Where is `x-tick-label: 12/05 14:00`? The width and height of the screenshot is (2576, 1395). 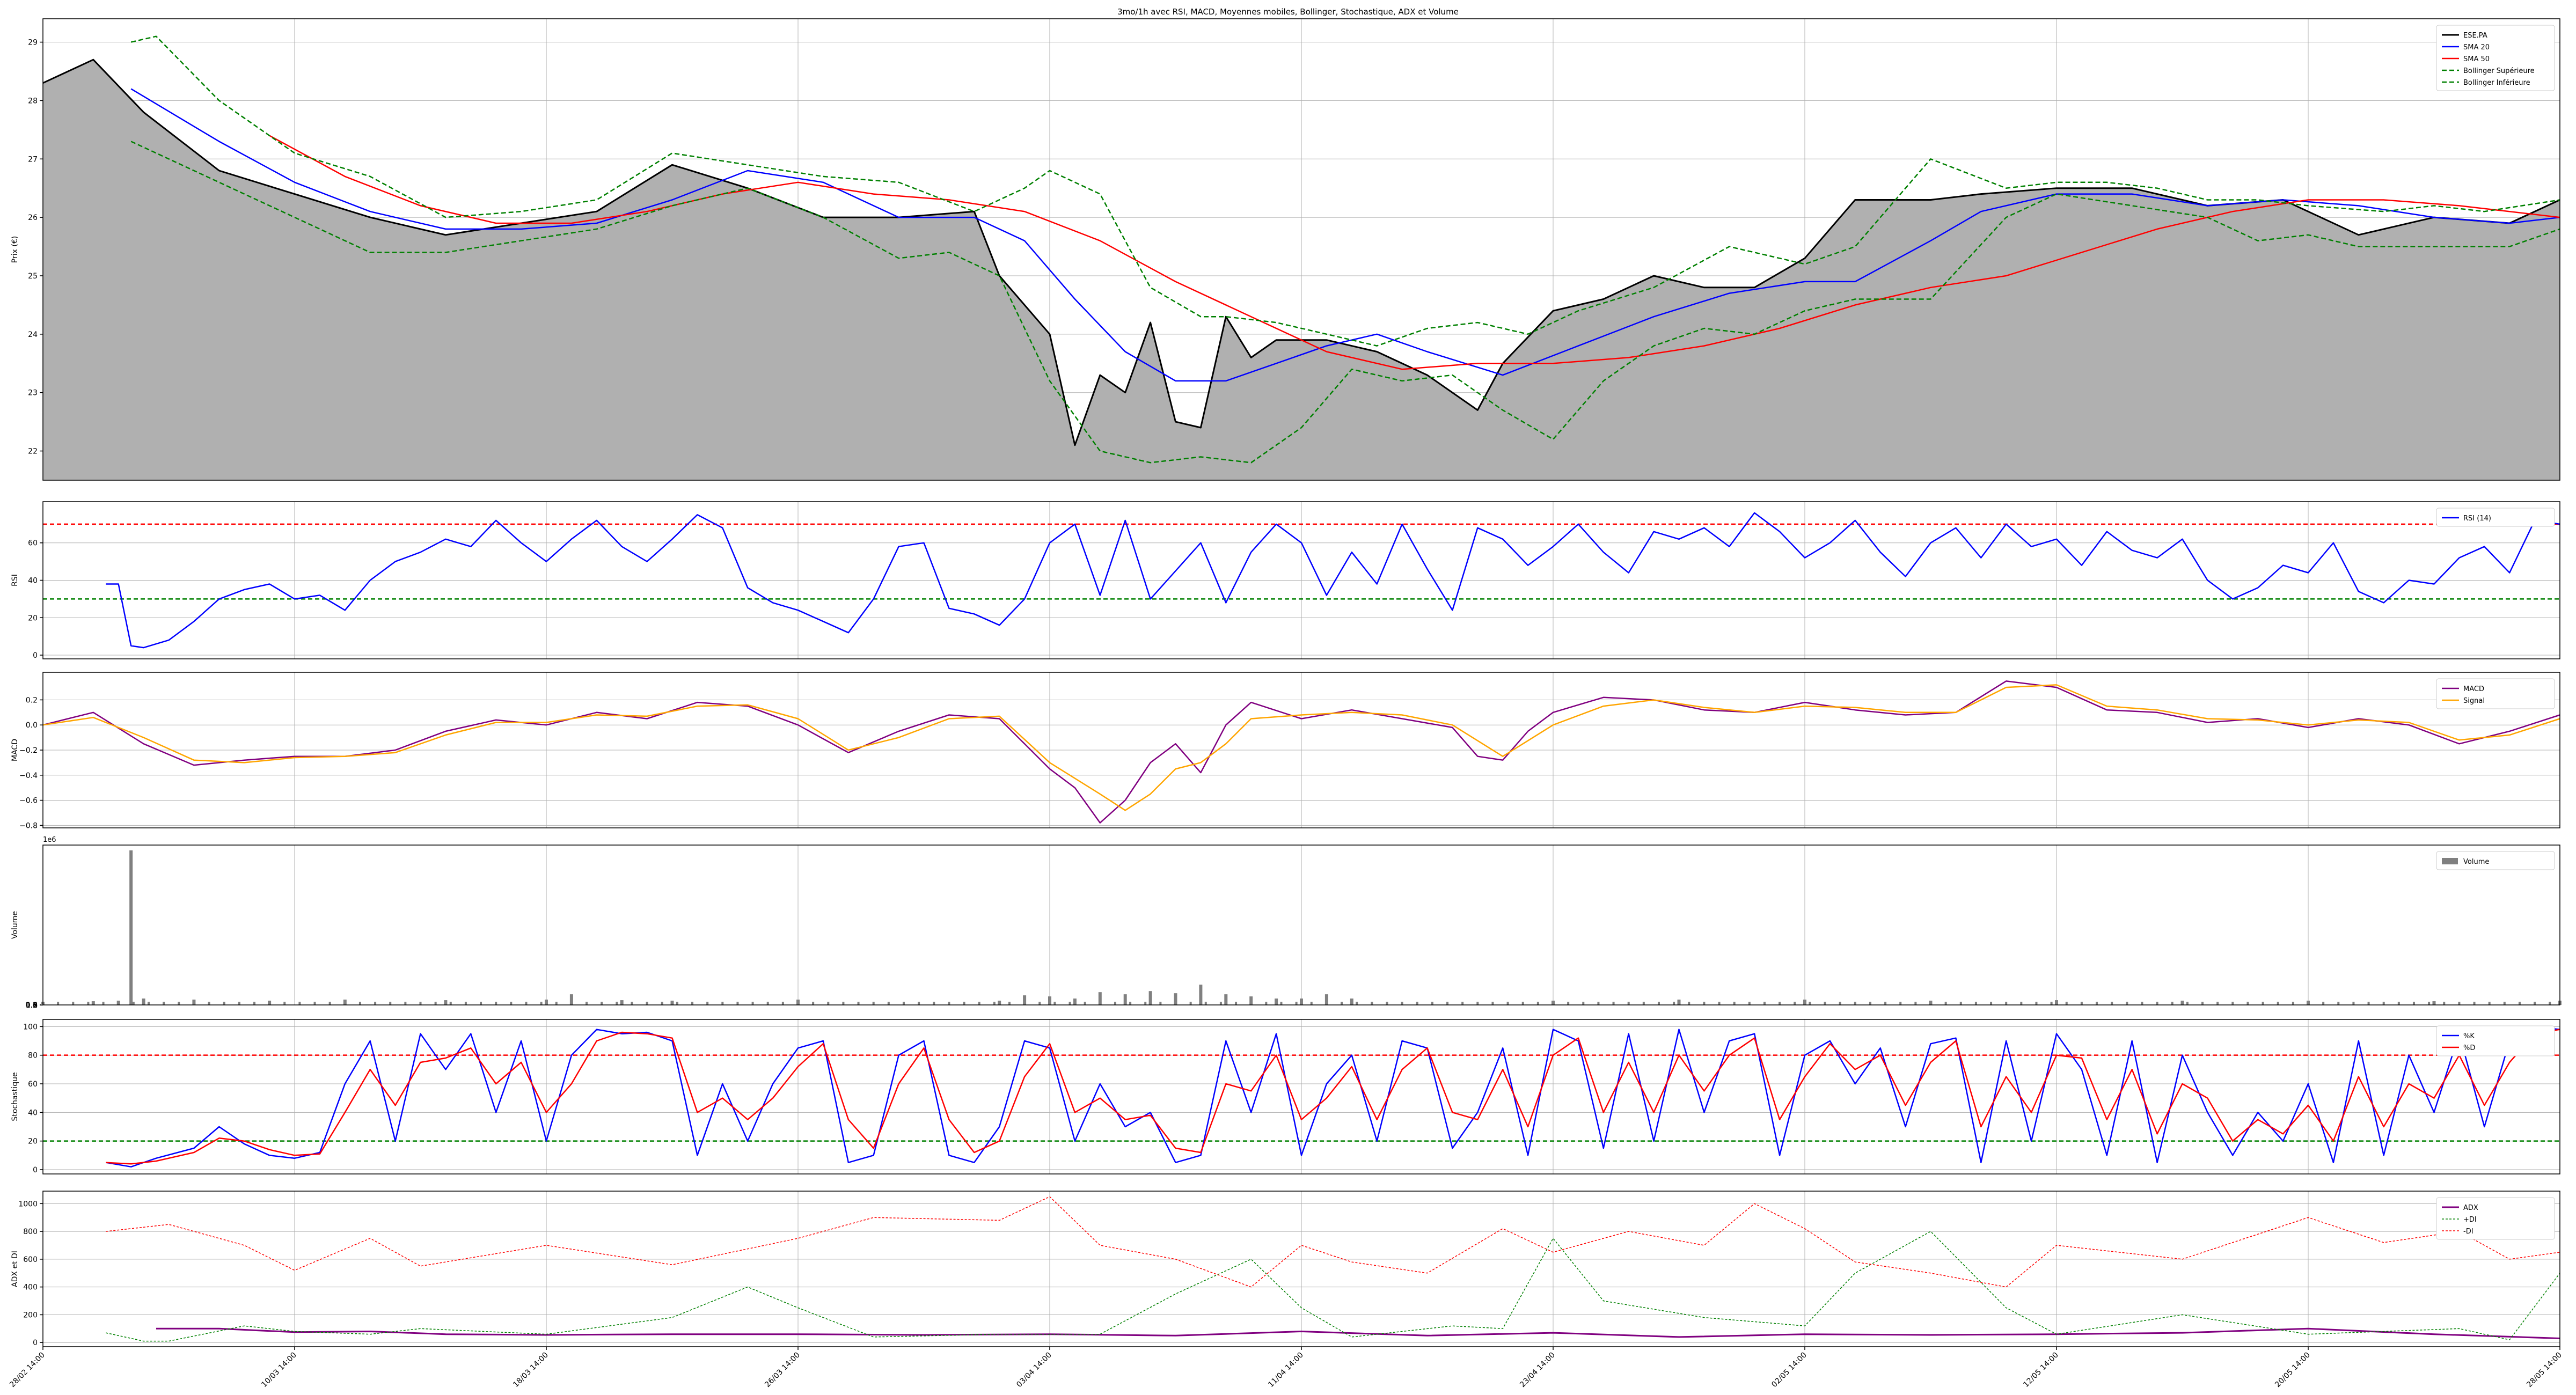 x-tick-label: 12/05 14:00 is located at coordinates (2041, 1370).